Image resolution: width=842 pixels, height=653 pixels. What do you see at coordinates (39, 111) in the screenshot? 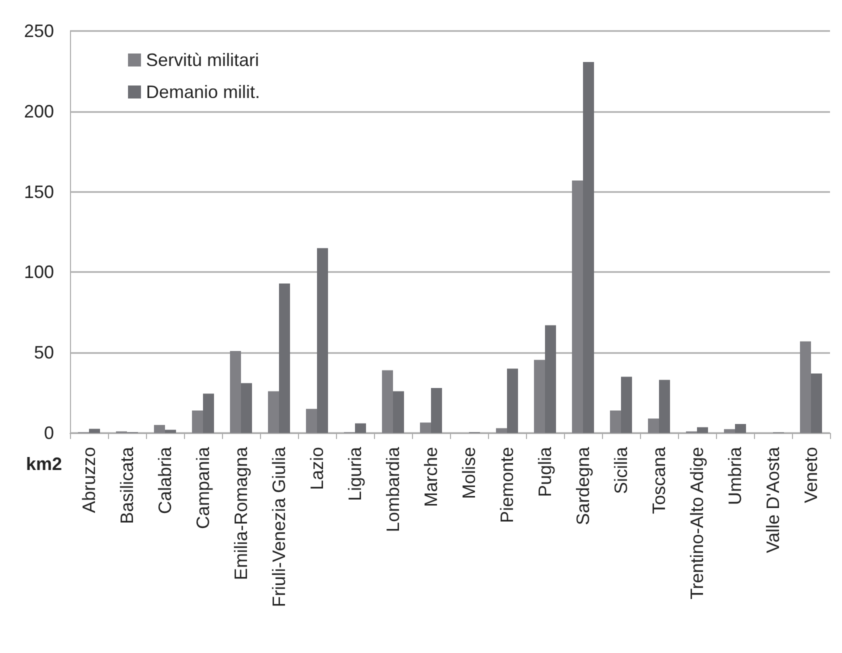
I see `y-tick-label: 200` at bounding box center [39, 111].